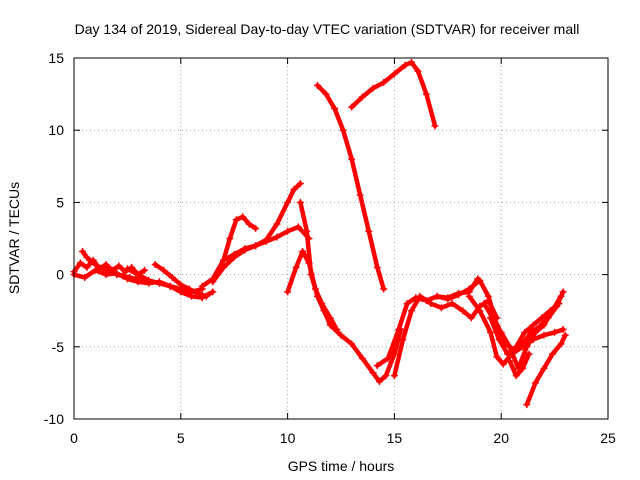  Describe the element at coordinates (341, 466) in the screenshot. I see `x-axis-label: GPS time / hours` at that location.